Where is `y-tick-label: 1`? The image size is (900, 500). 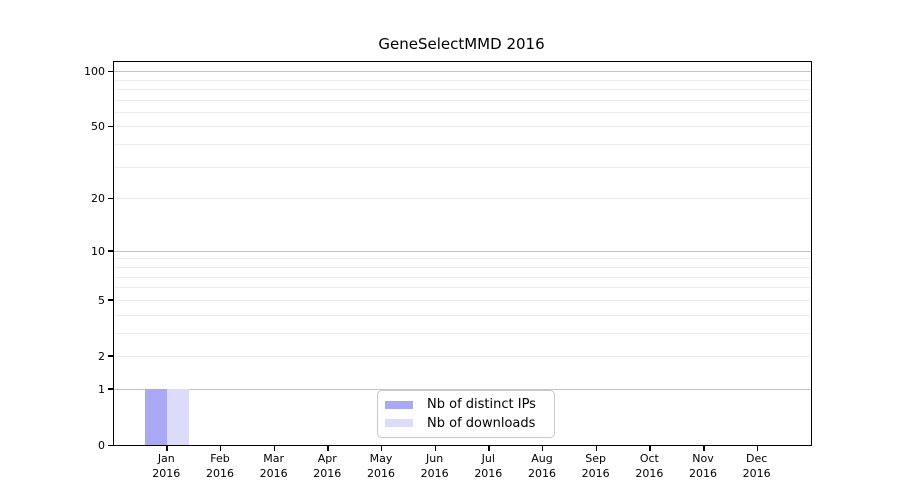
y-tick-label: 1 is located at coordinates (101, 389).